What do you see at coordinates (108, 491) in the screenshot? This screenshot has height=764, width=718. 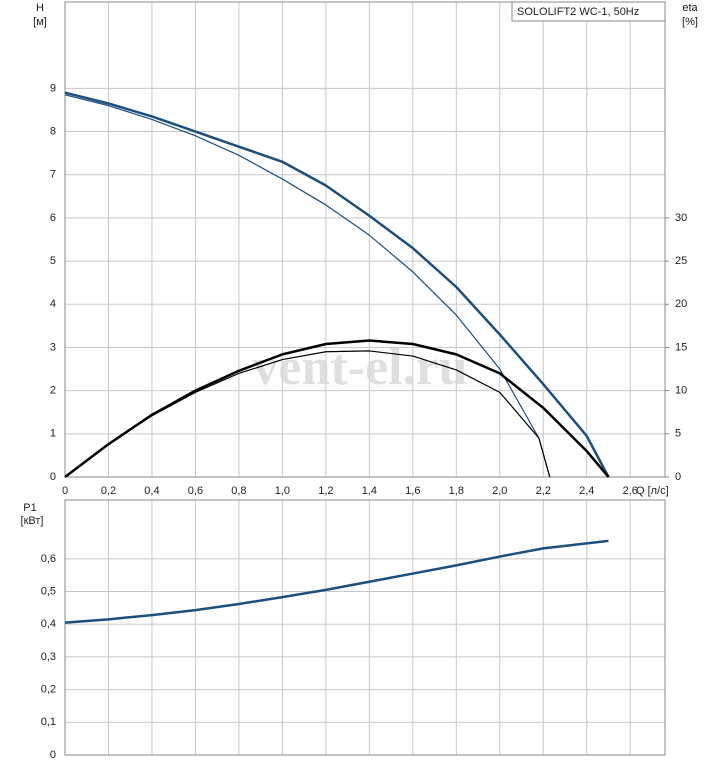 I see `x-tick-label: 0,2` at bounding box center [108, 491].